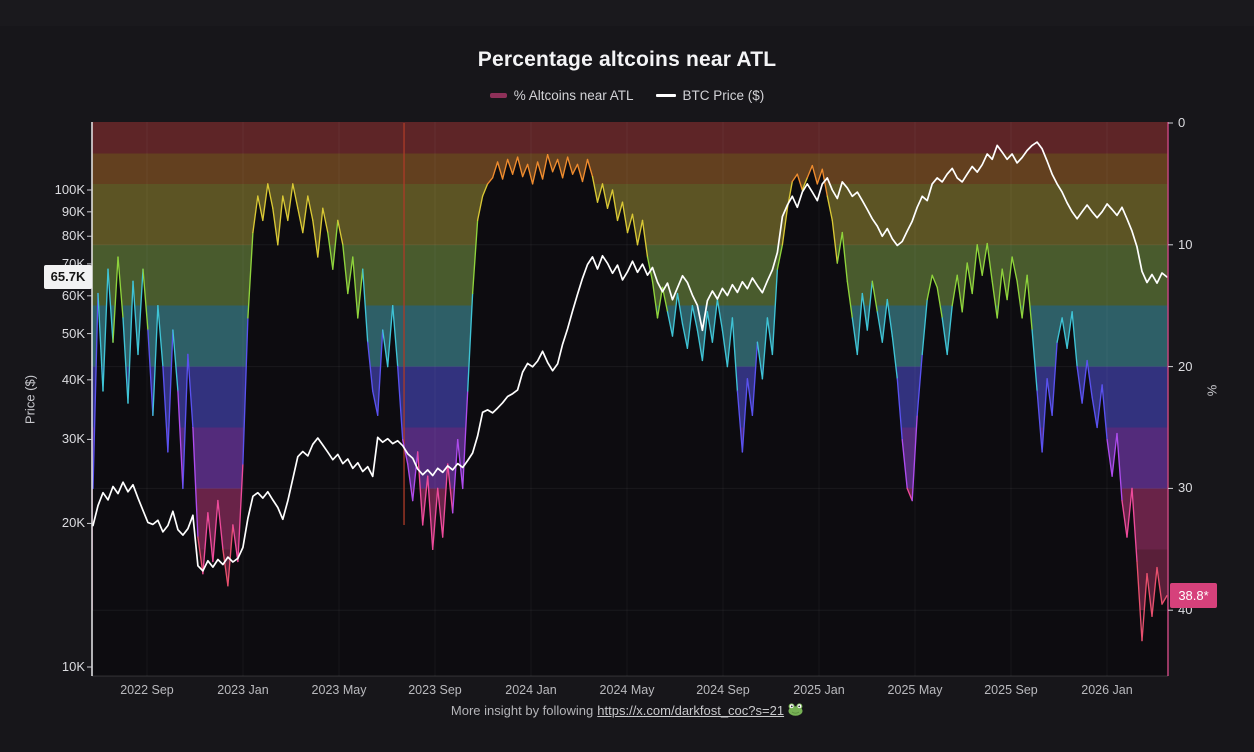 Image resolution: width=1254 pixels, height=752 pixels. I want to click on footer-text: More insight by following, so click(522, 710).